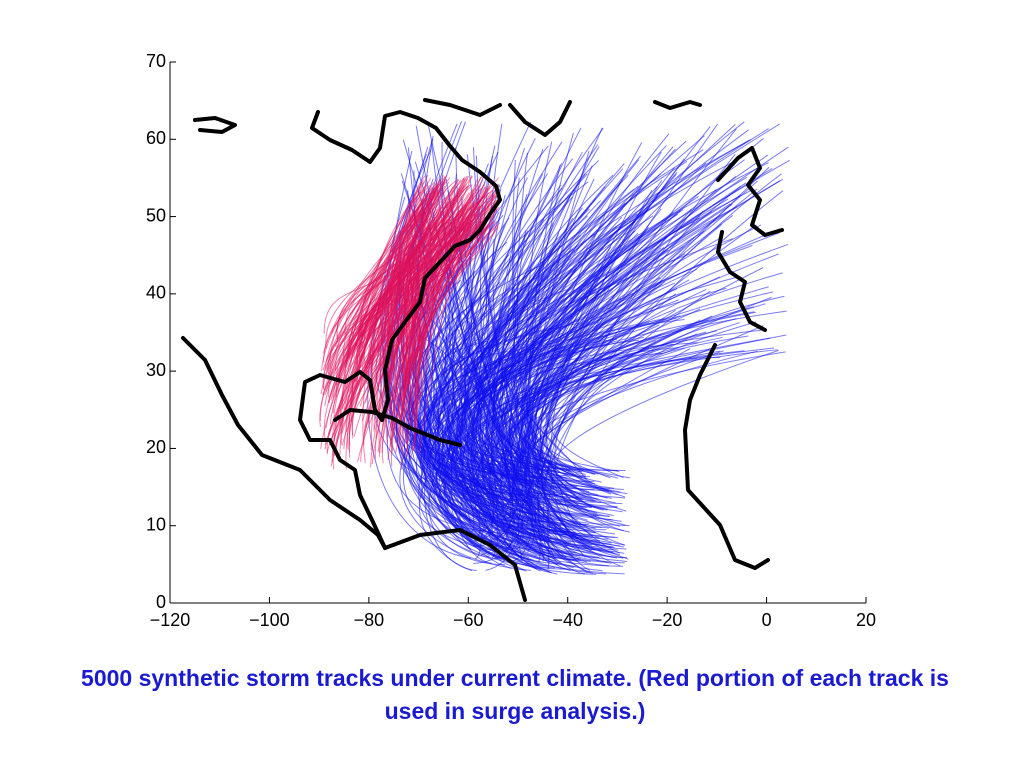 The image size is (1024, 768). What do you see at coordinates (269, 620) in the screenshot?
I see `x-tick-label: −100` at bounding box center [269, 620].